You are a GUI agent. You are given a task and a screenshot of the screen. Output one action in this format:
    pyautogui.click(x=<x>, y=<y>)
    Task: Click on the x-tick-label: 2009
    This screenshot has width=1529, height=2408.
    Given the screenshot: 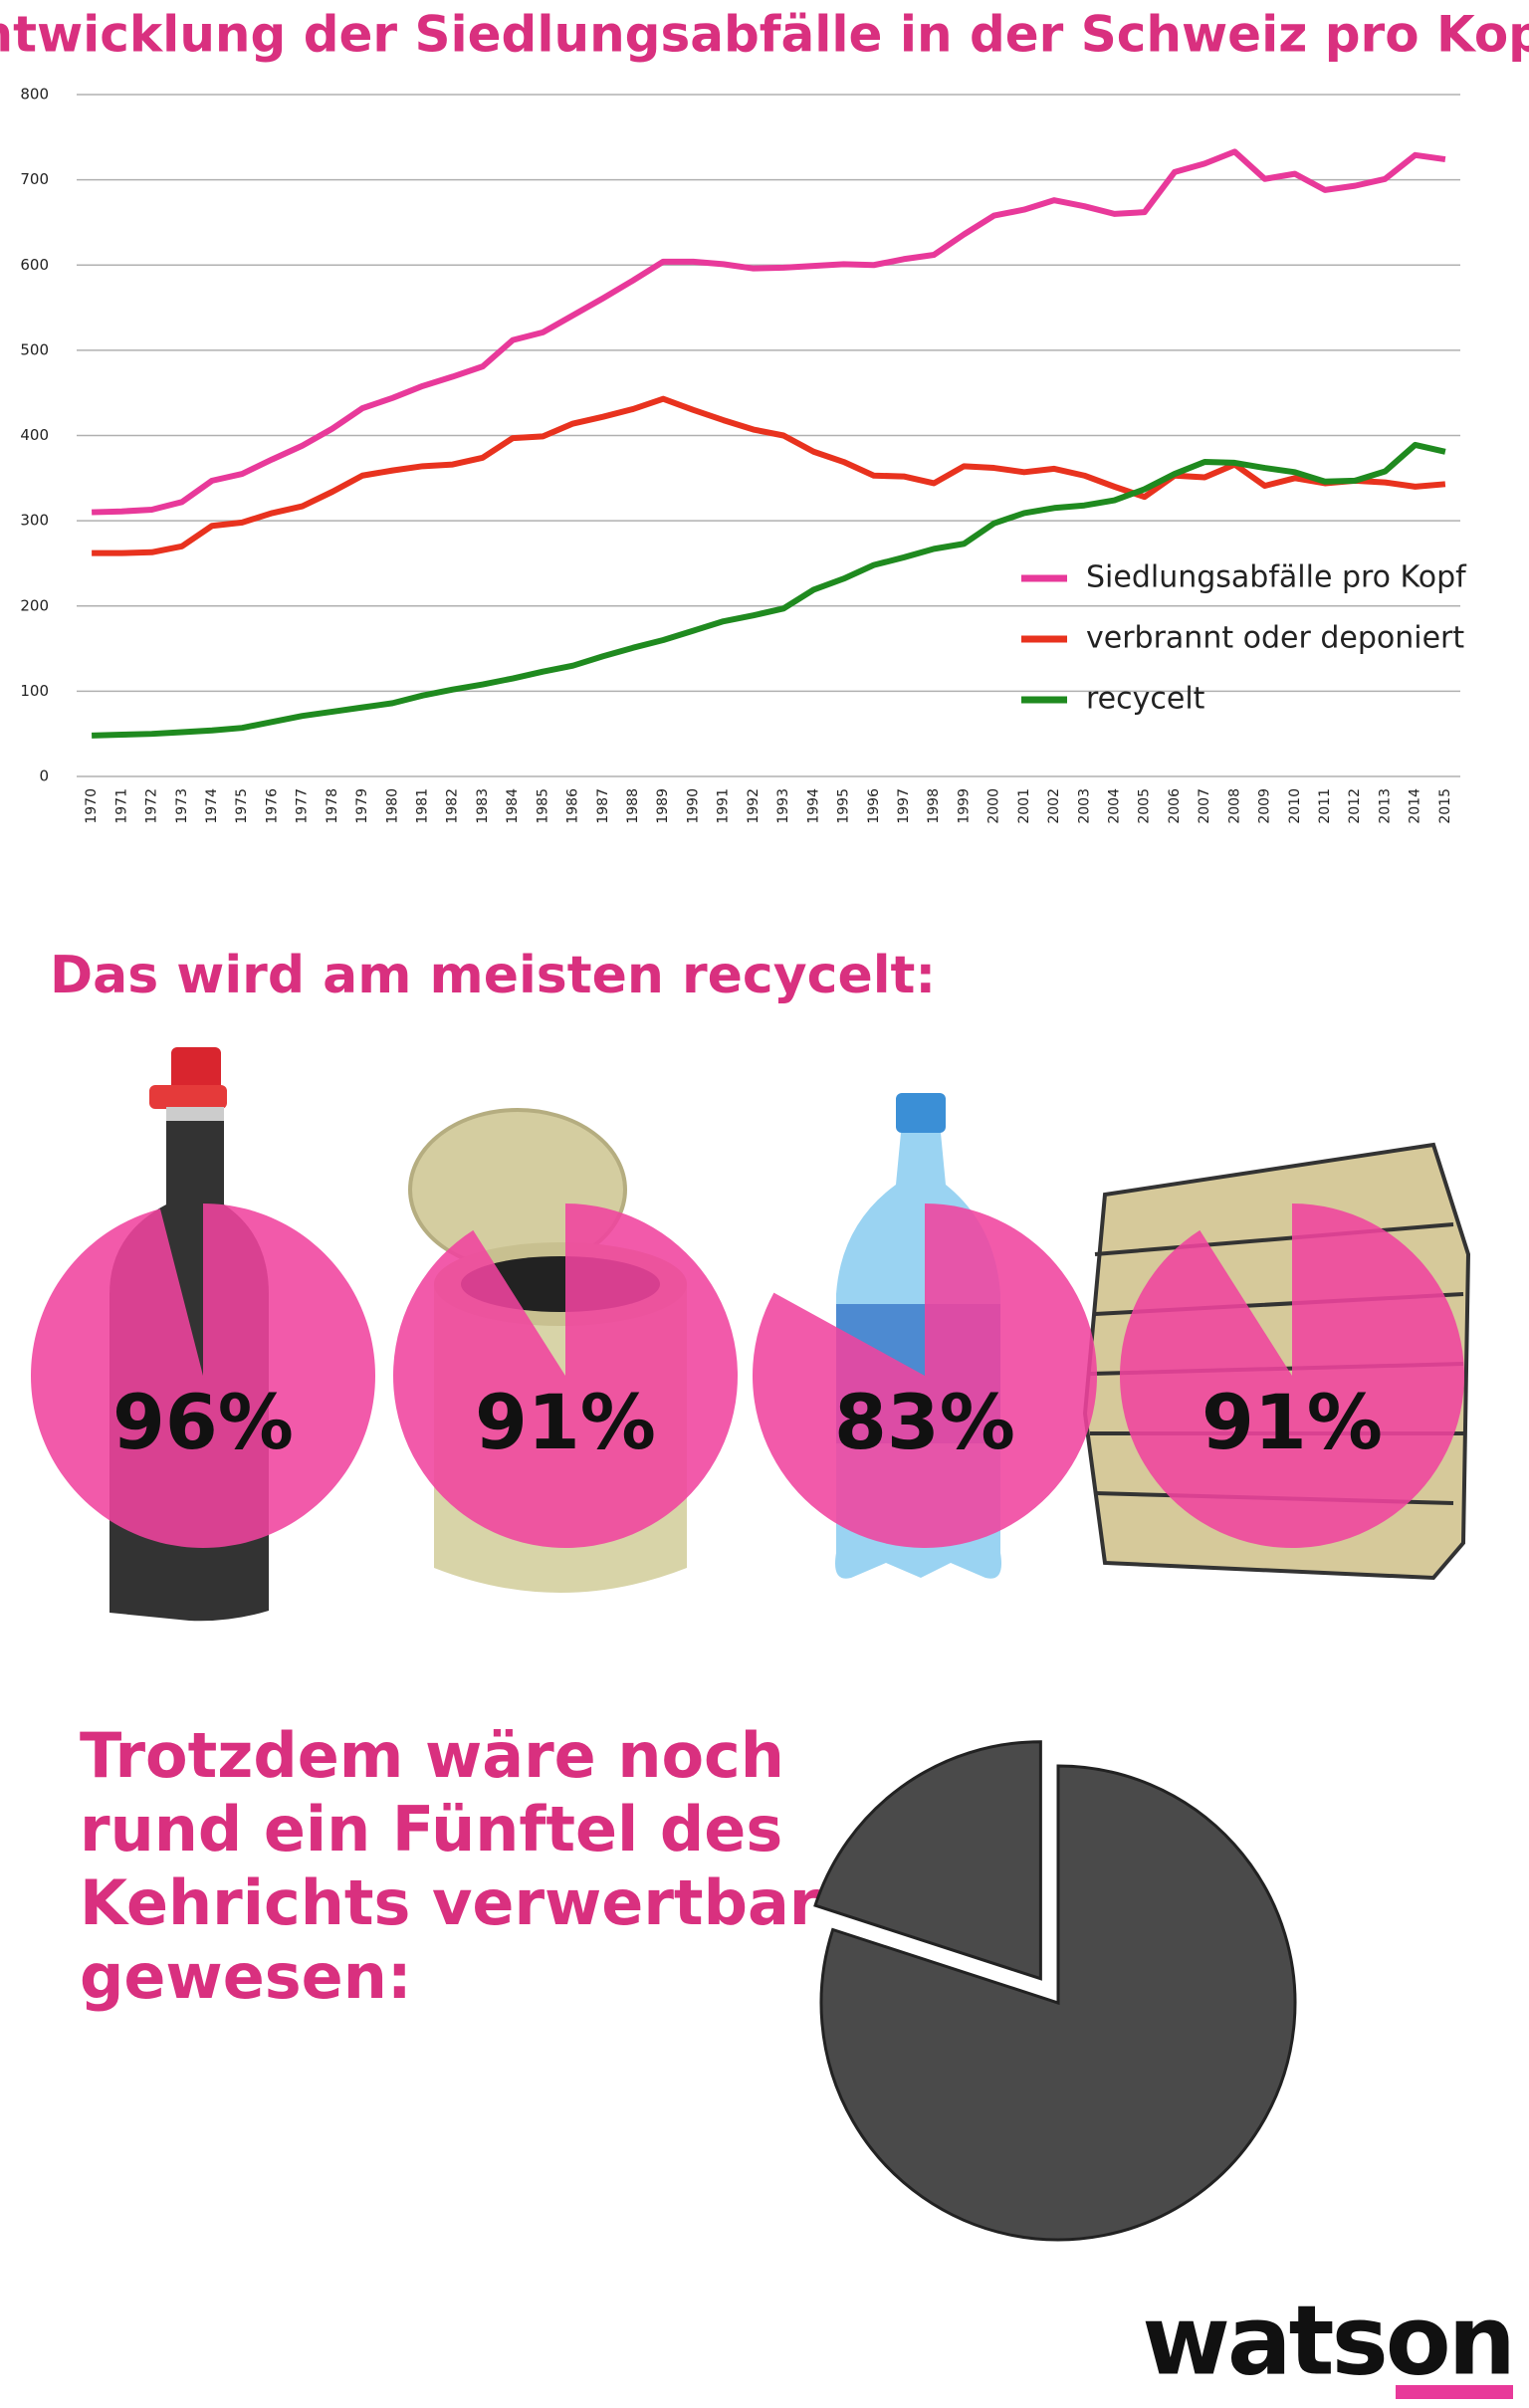 What is the action you would take?
    pyautogui.click(x=1265, y=806)
    